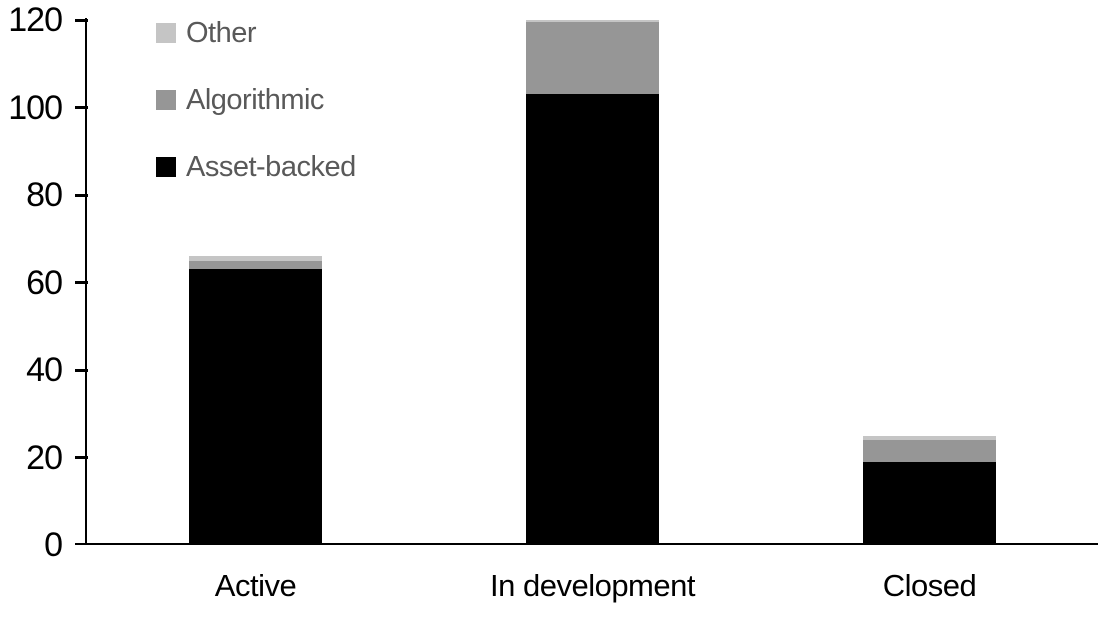 This screenshot has height=618, width=1102. Describe the element at coordinates (255, 265) in the screenshot. I see `bar-segment-algorithmic-active` at that location.